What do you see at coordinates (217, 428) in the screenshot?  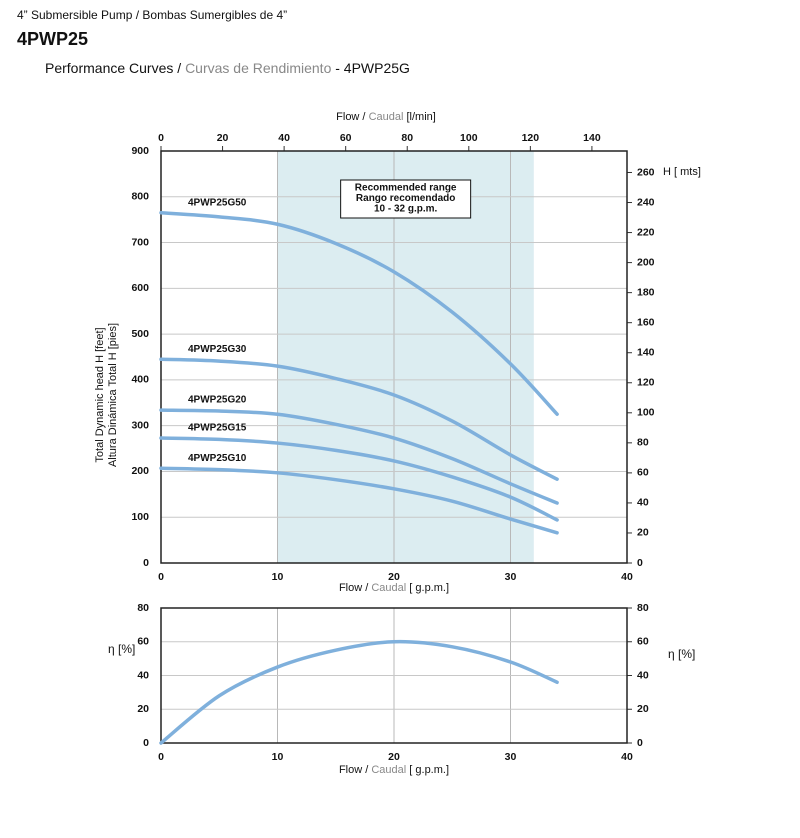 I see `series-label: 4PWP25G15` at bounding box center [217, 428].